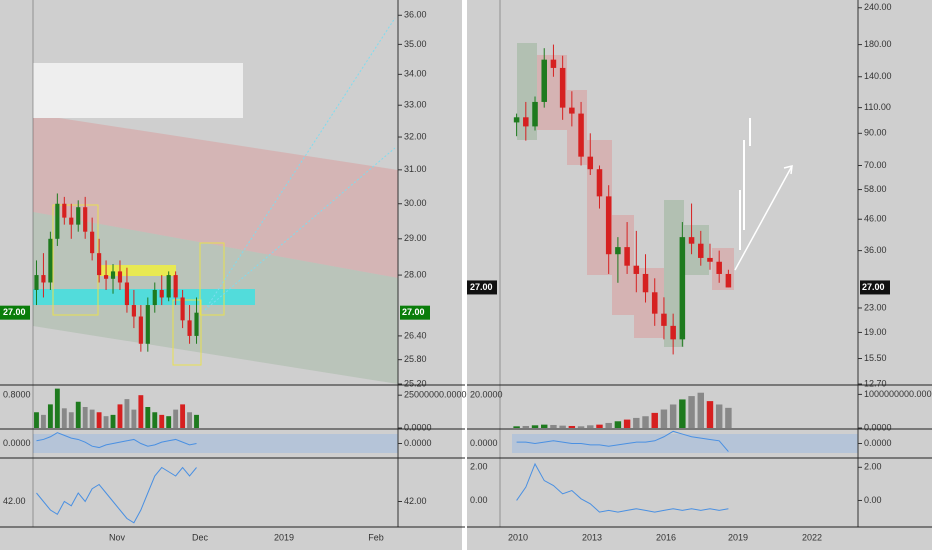 The width and height of the screenshot is (932, 550). Describe the element at coordinates (464, 275) in the screenshot. I see `separator` at that location.